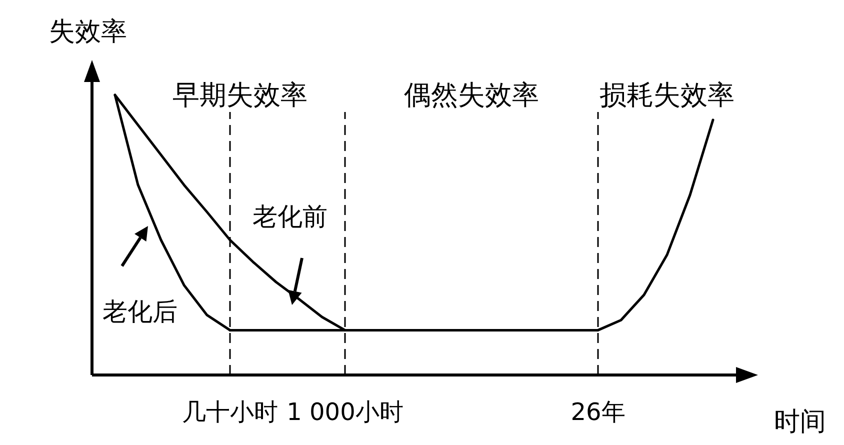 Image resolution: width=844 pixels, height=445 pixels. Describe the element at coordinates (345, 412) in the screenshot. I see `x-tick-label: 1 000小时` at that location.